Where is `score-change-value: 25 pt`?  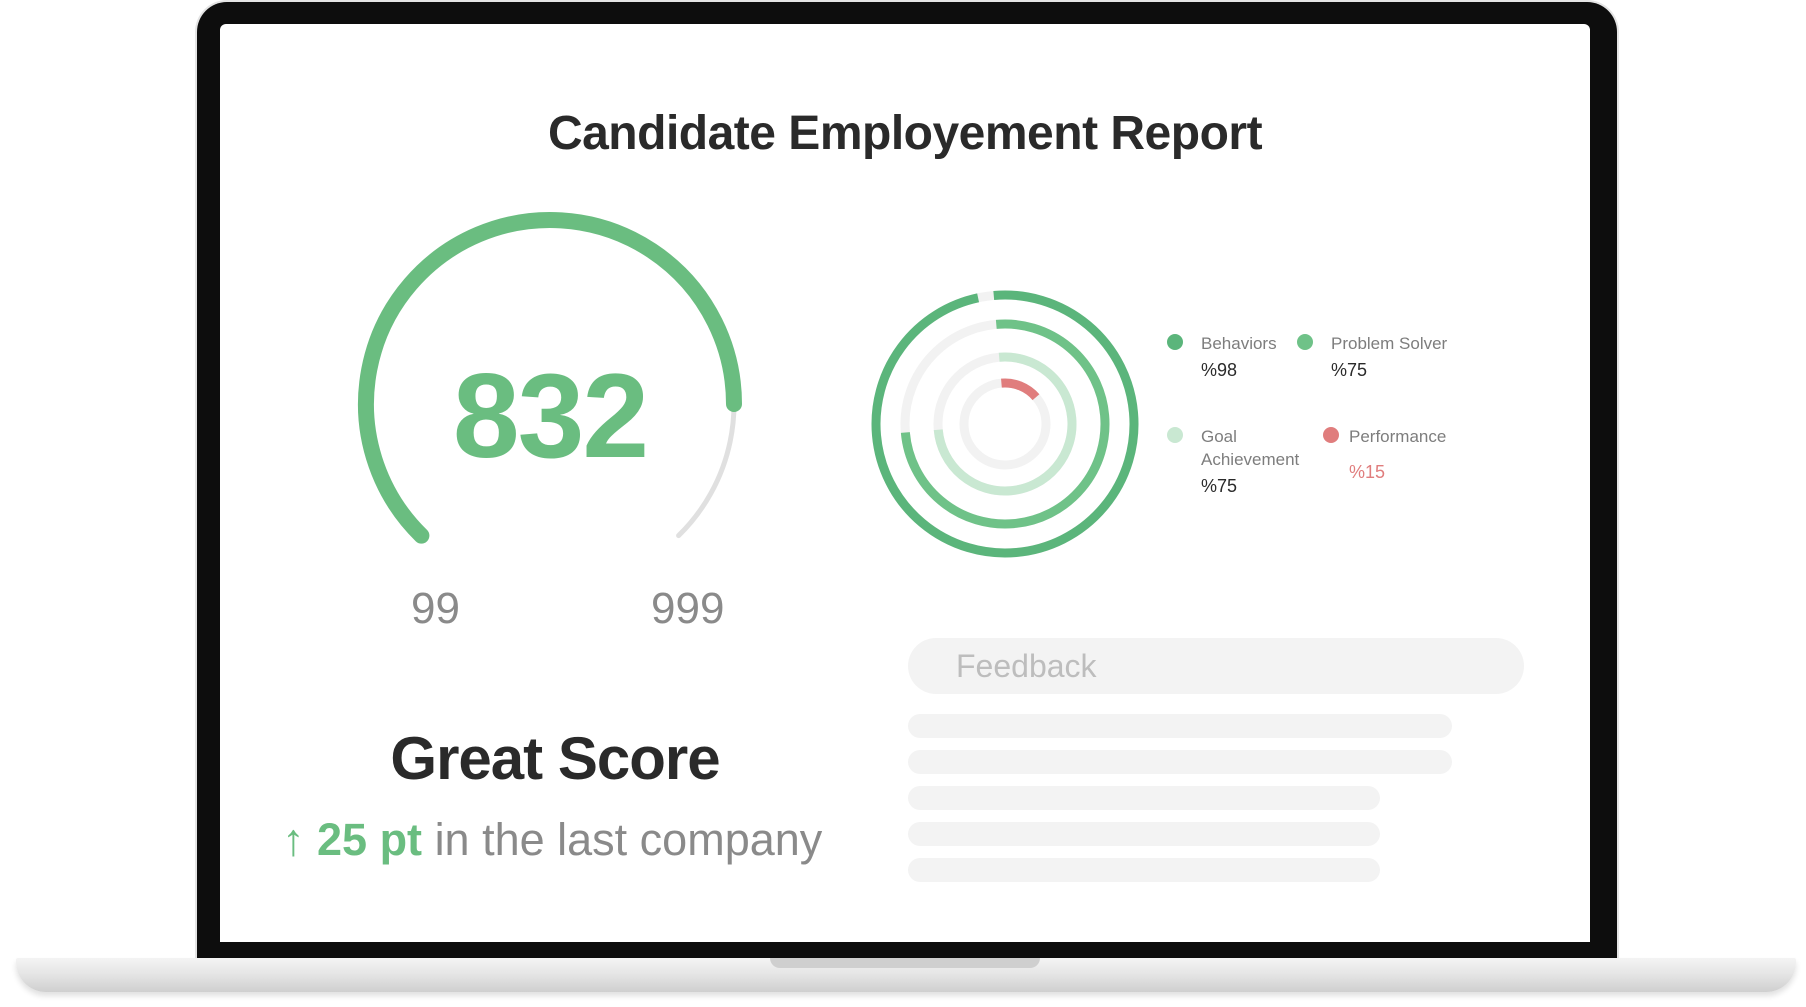
score-change-value: 25 pt is located at coordinates (370, 839).